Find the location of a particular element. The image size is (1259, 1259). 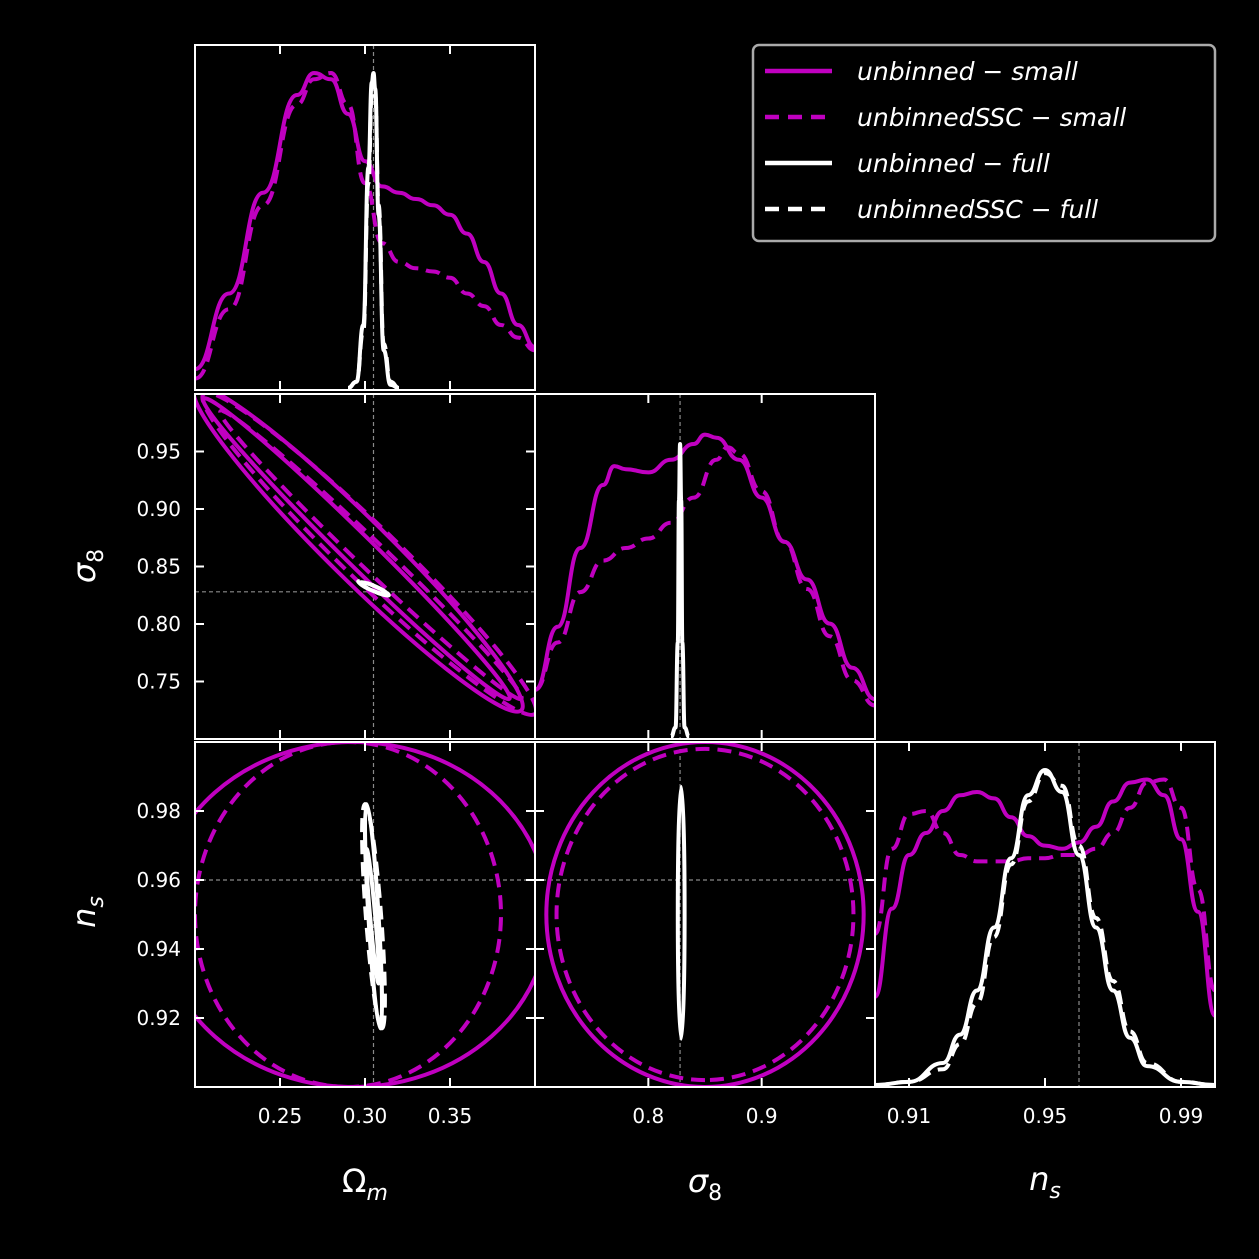

x-tick-label-ns: 0.99 is located at coordinates (1181, 1116).